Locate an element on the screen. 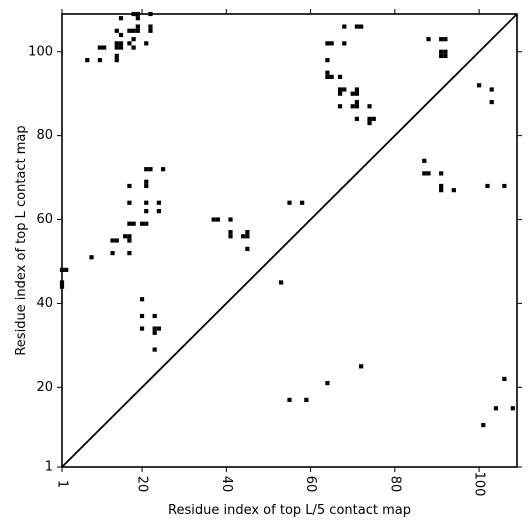  x-tick-label: 40 is located at coordinates (226, 484).